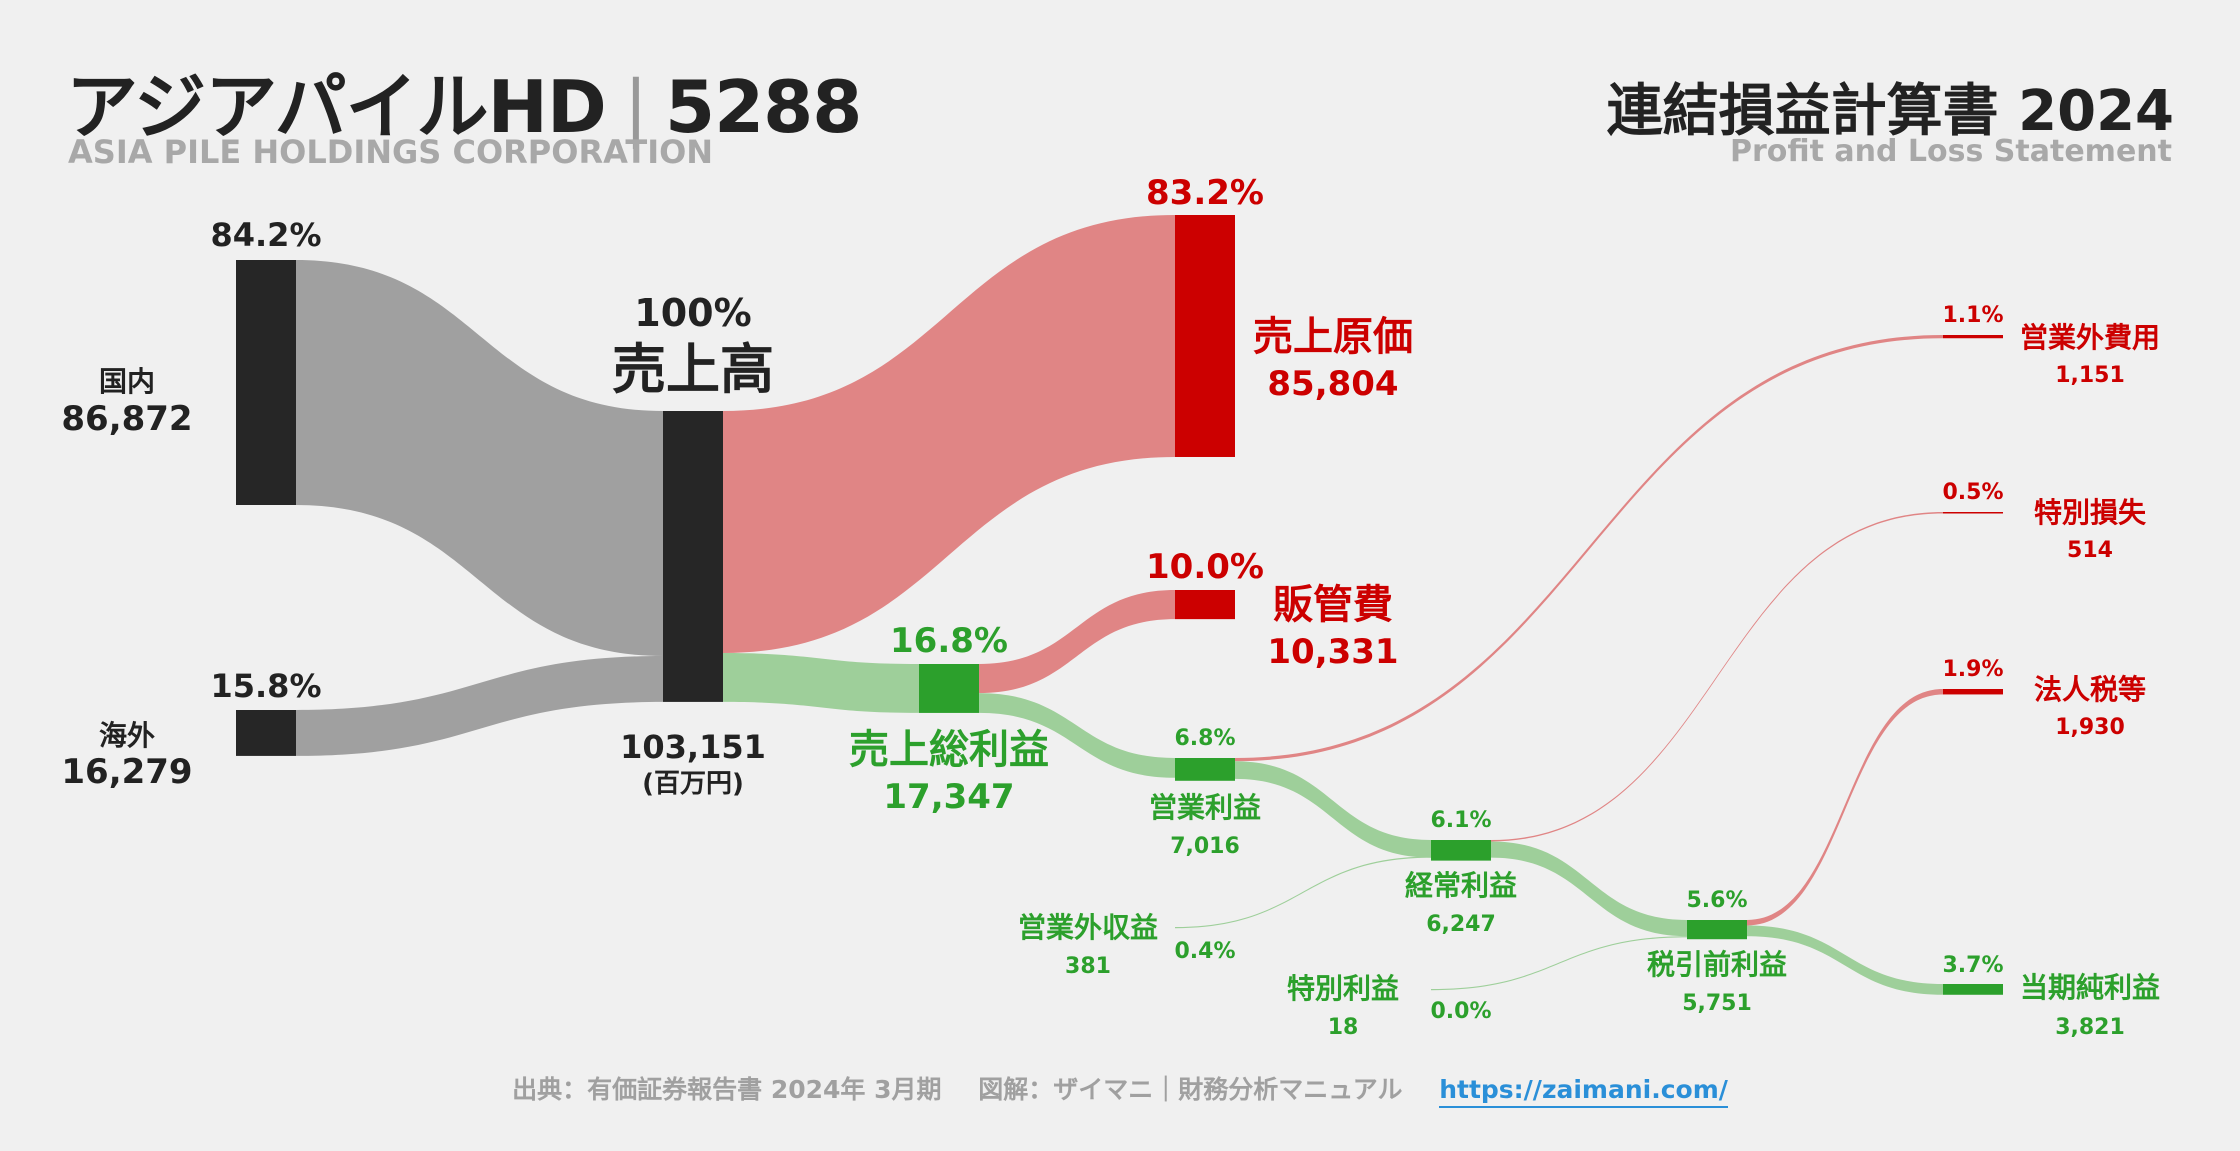 The width and height of the screenshot is (2240, 1151). Describe the element at coordinates (265, 235) in the screenshot. I see `pct-label-domestic: 84.2%` at that location.